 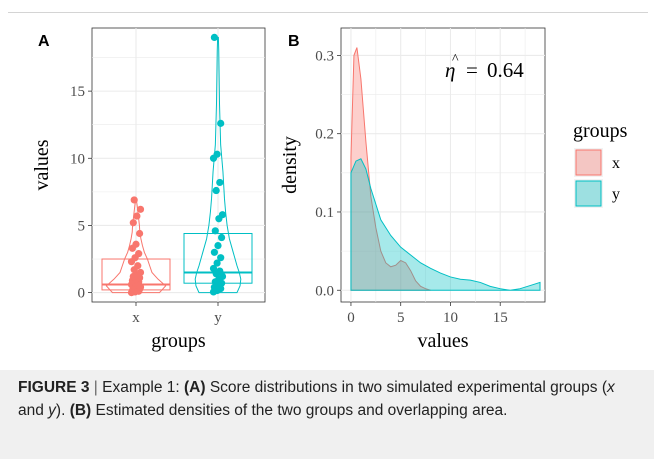 What do you see at coordinates (324, 56) in the screenshot?
I see `y-tick-label: 0.3` at bounding box center [324, 56].